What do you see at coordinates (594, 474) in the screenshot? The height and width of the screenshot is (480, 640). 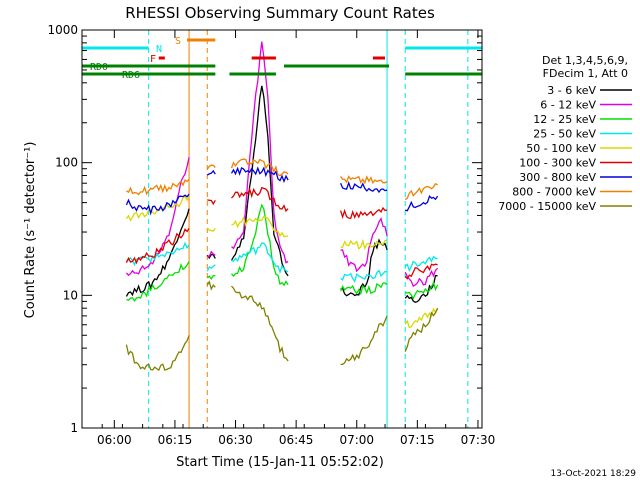 I see `date-stamp: 13-Oct-2021 18:29` at bounding box center [594, 474].